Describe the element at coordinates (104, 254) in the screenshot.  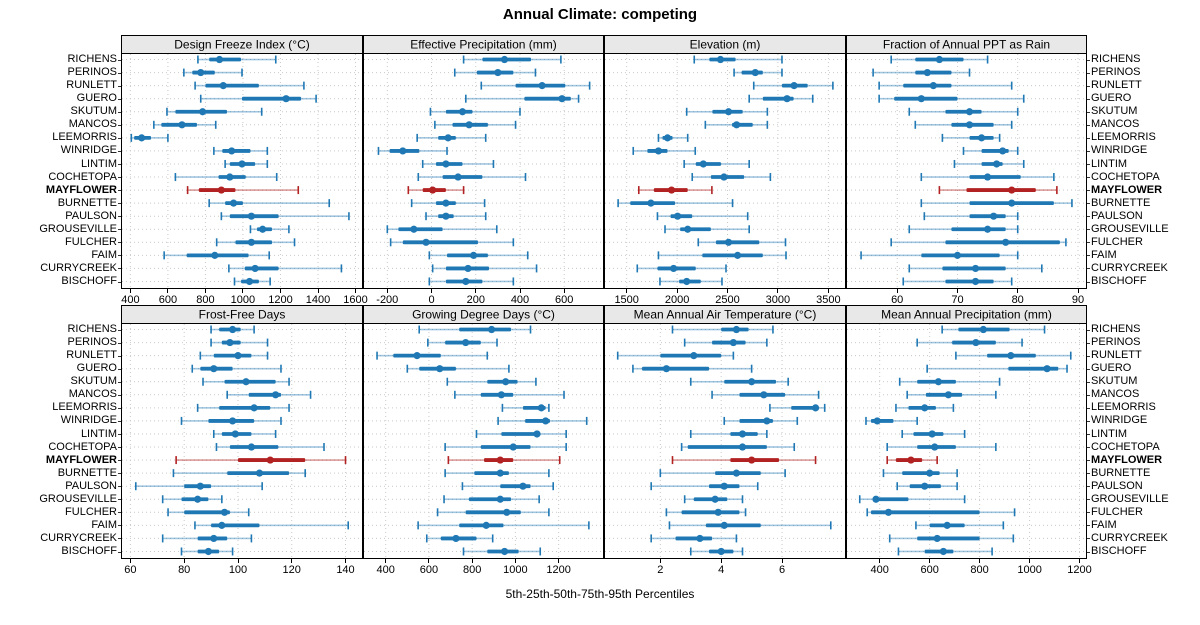
I see `site-label-left: FAIM` at that location.